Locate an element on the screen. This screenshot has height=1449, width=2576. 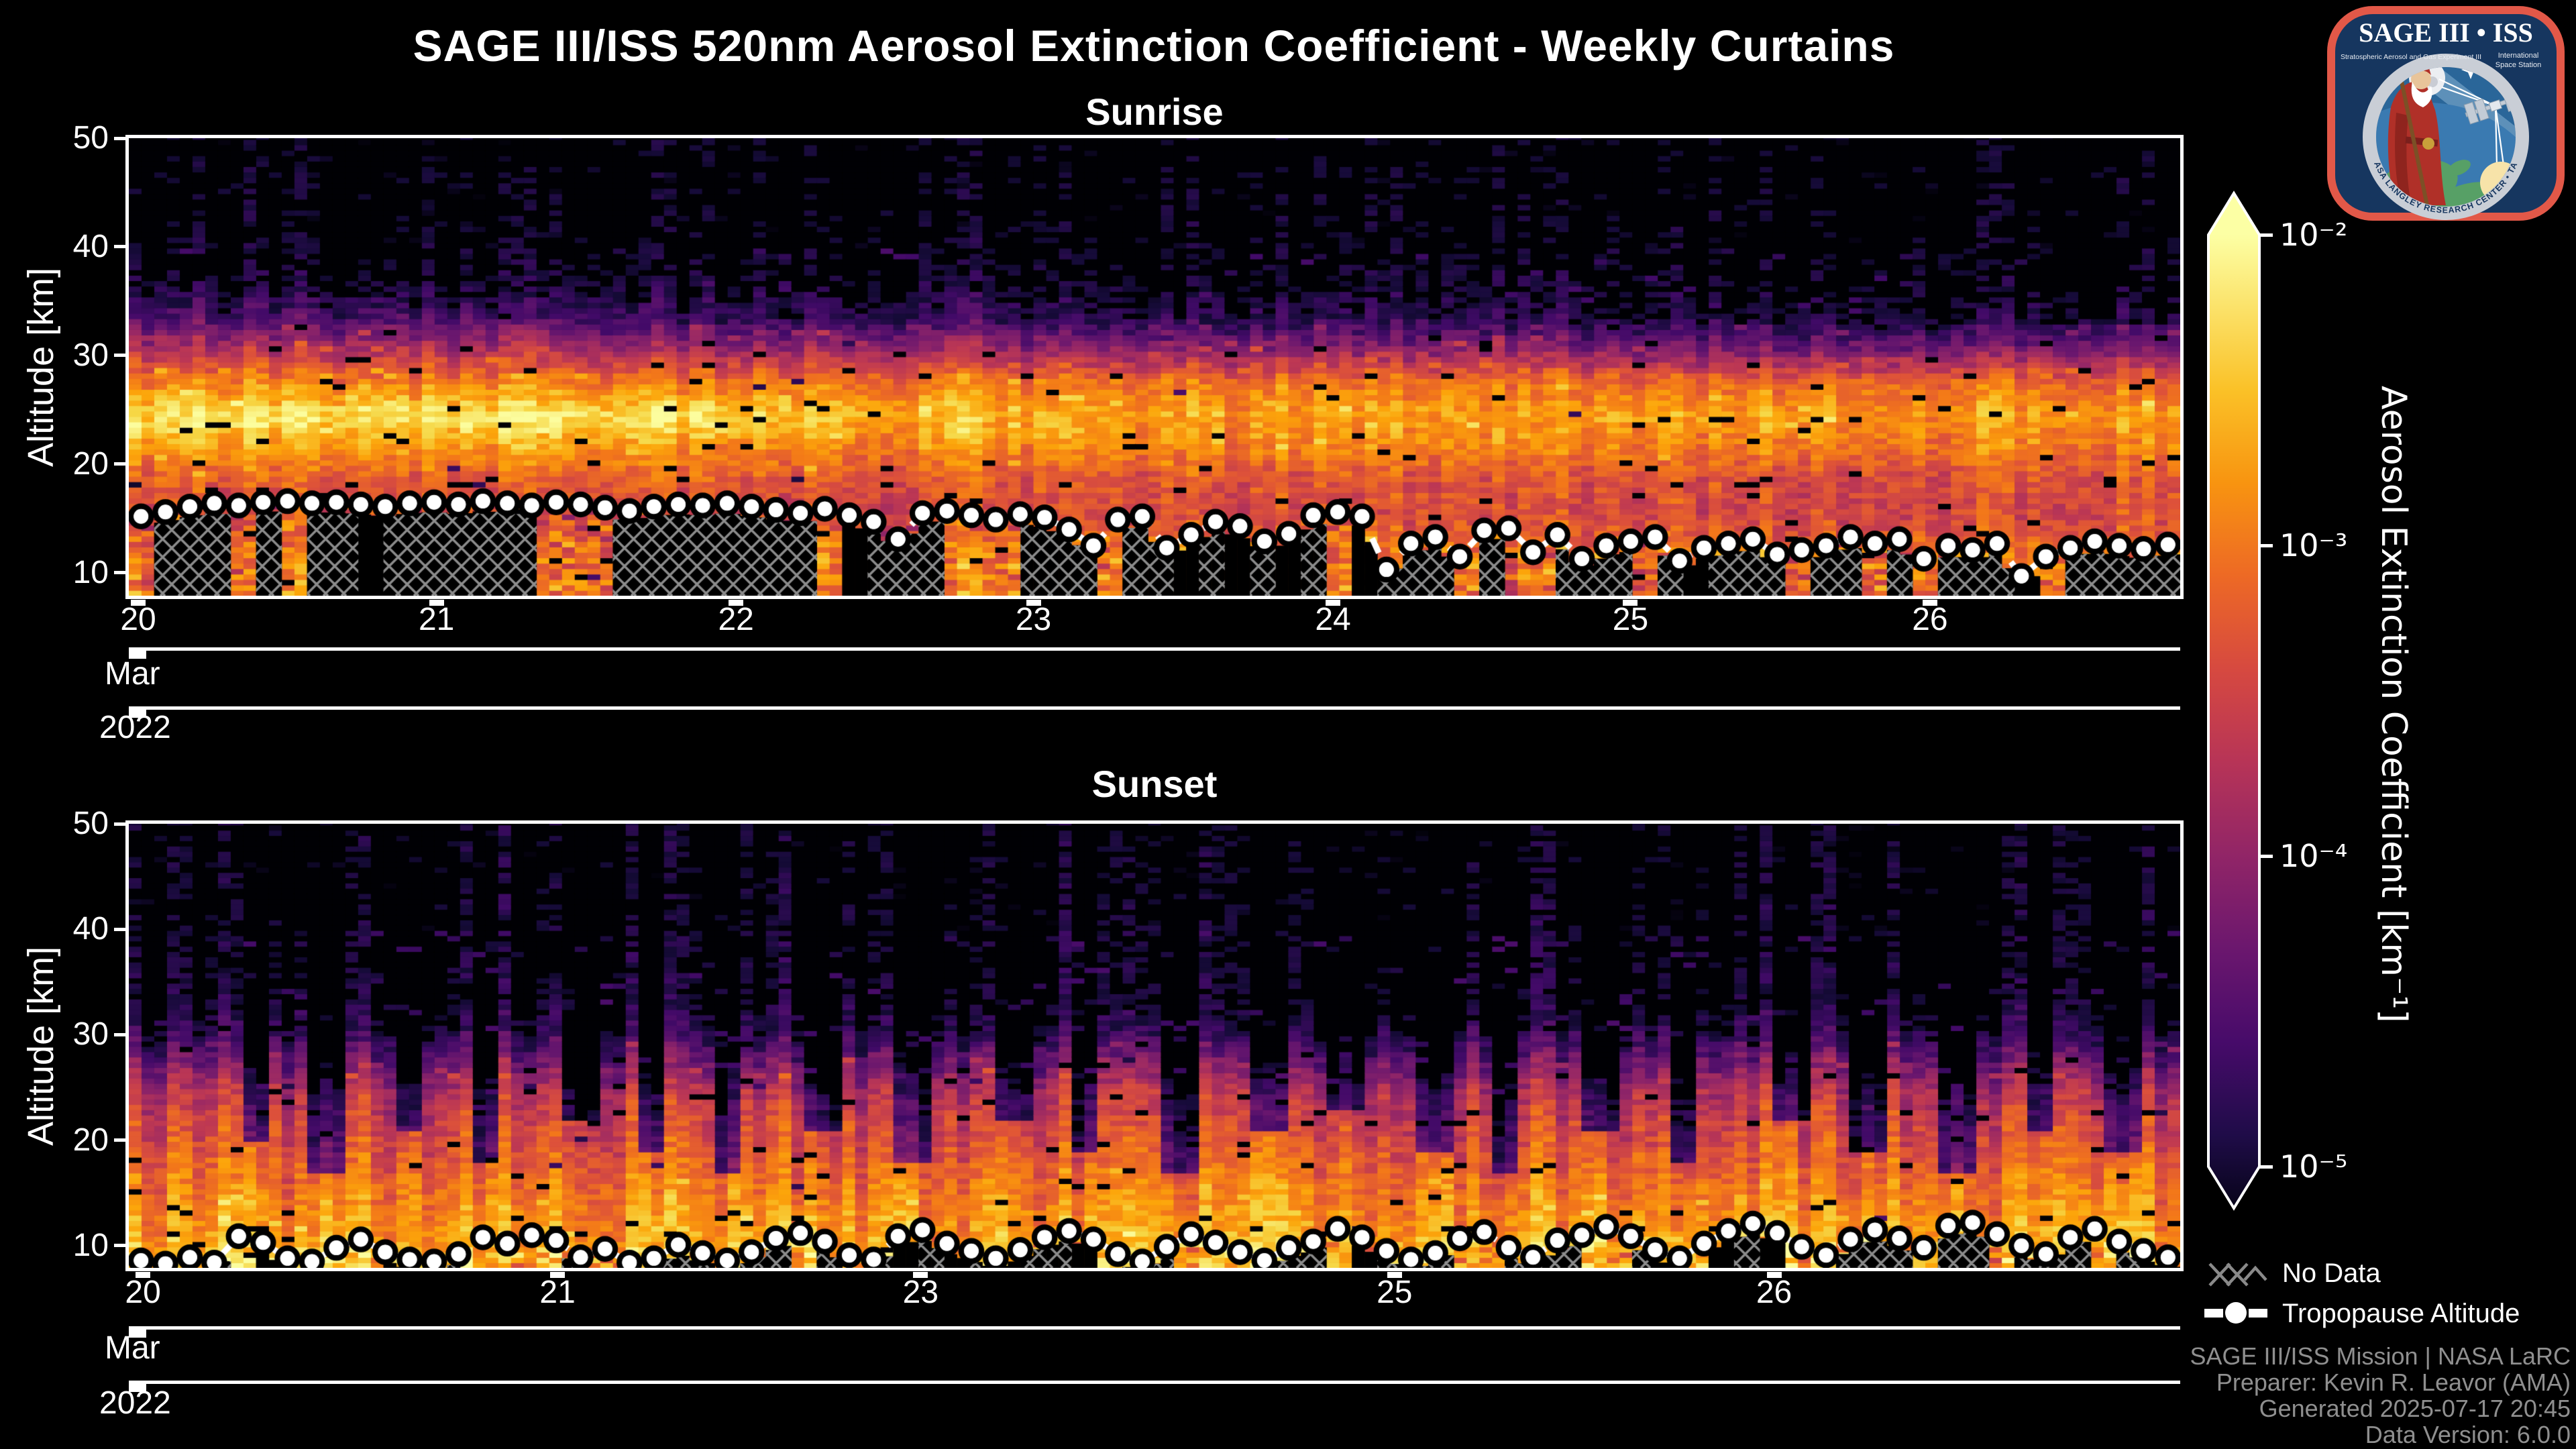
attribution-line: SAGE III/ISS Mission | NASA LaRC is located at coordinates (2380, 1356).